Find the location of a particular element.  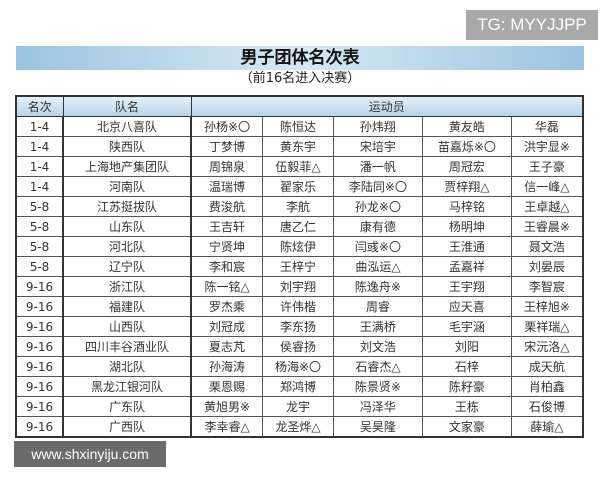

player-cell: 孙炜翔 is located at coordinates (377, 126).